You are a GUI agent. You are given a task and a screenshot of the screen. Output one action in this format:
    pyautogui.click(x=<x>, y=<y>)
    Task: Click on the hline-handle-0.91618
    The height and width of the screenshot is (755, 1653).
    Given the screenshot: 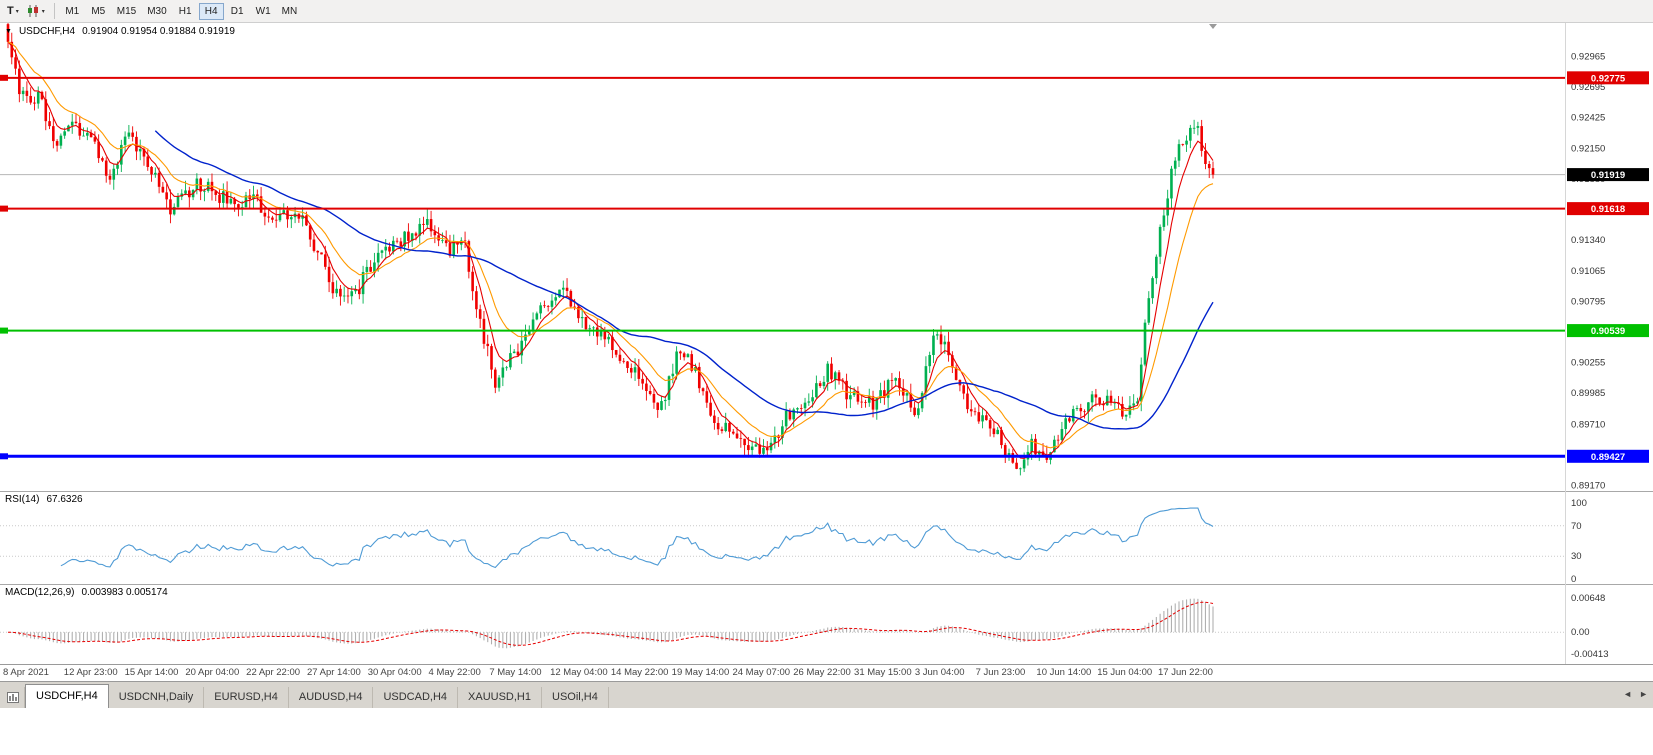 What is the action you would take?
    pyautogui.click(x=4, y=208)
    